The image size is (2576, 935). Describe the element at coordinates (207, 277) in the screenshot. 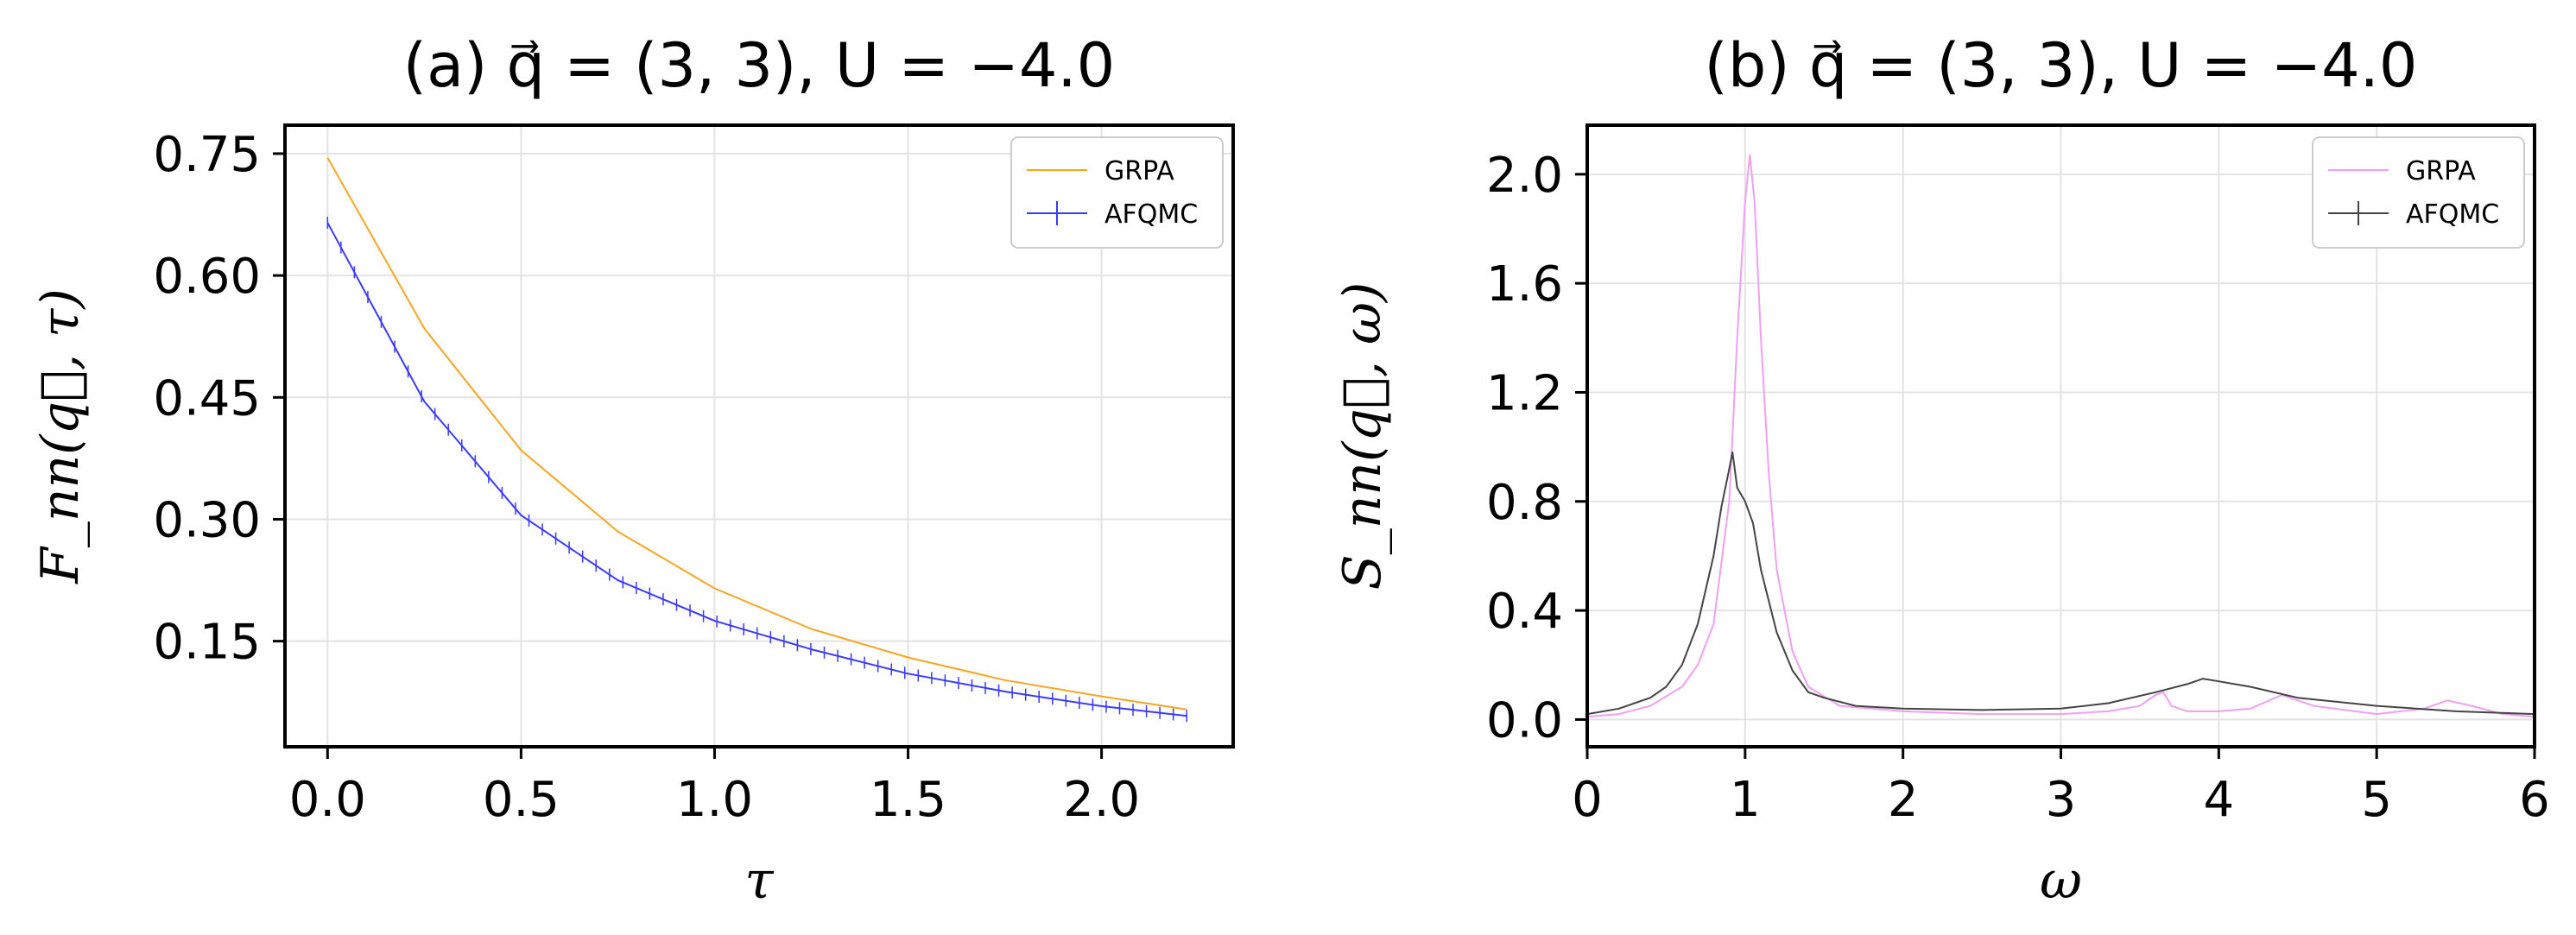

I see `y-tick-label: 0.60` at that location.